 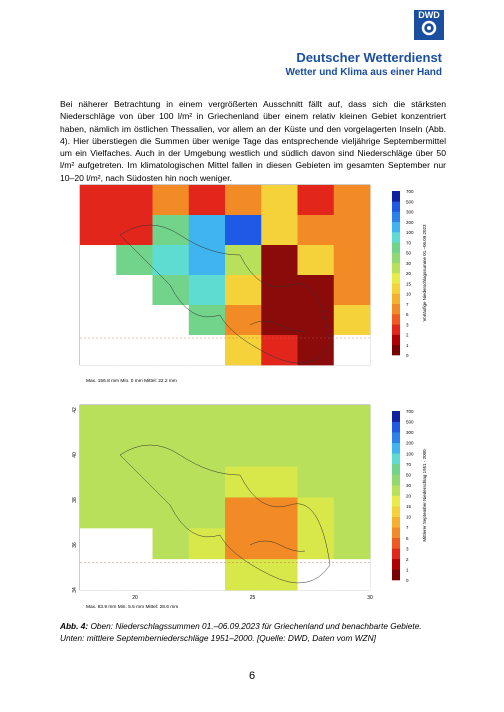 What do you see at coordinates (407, 324) in the screenshot?
I see `colorbar-label: 3` at bounding box center [407, 324].